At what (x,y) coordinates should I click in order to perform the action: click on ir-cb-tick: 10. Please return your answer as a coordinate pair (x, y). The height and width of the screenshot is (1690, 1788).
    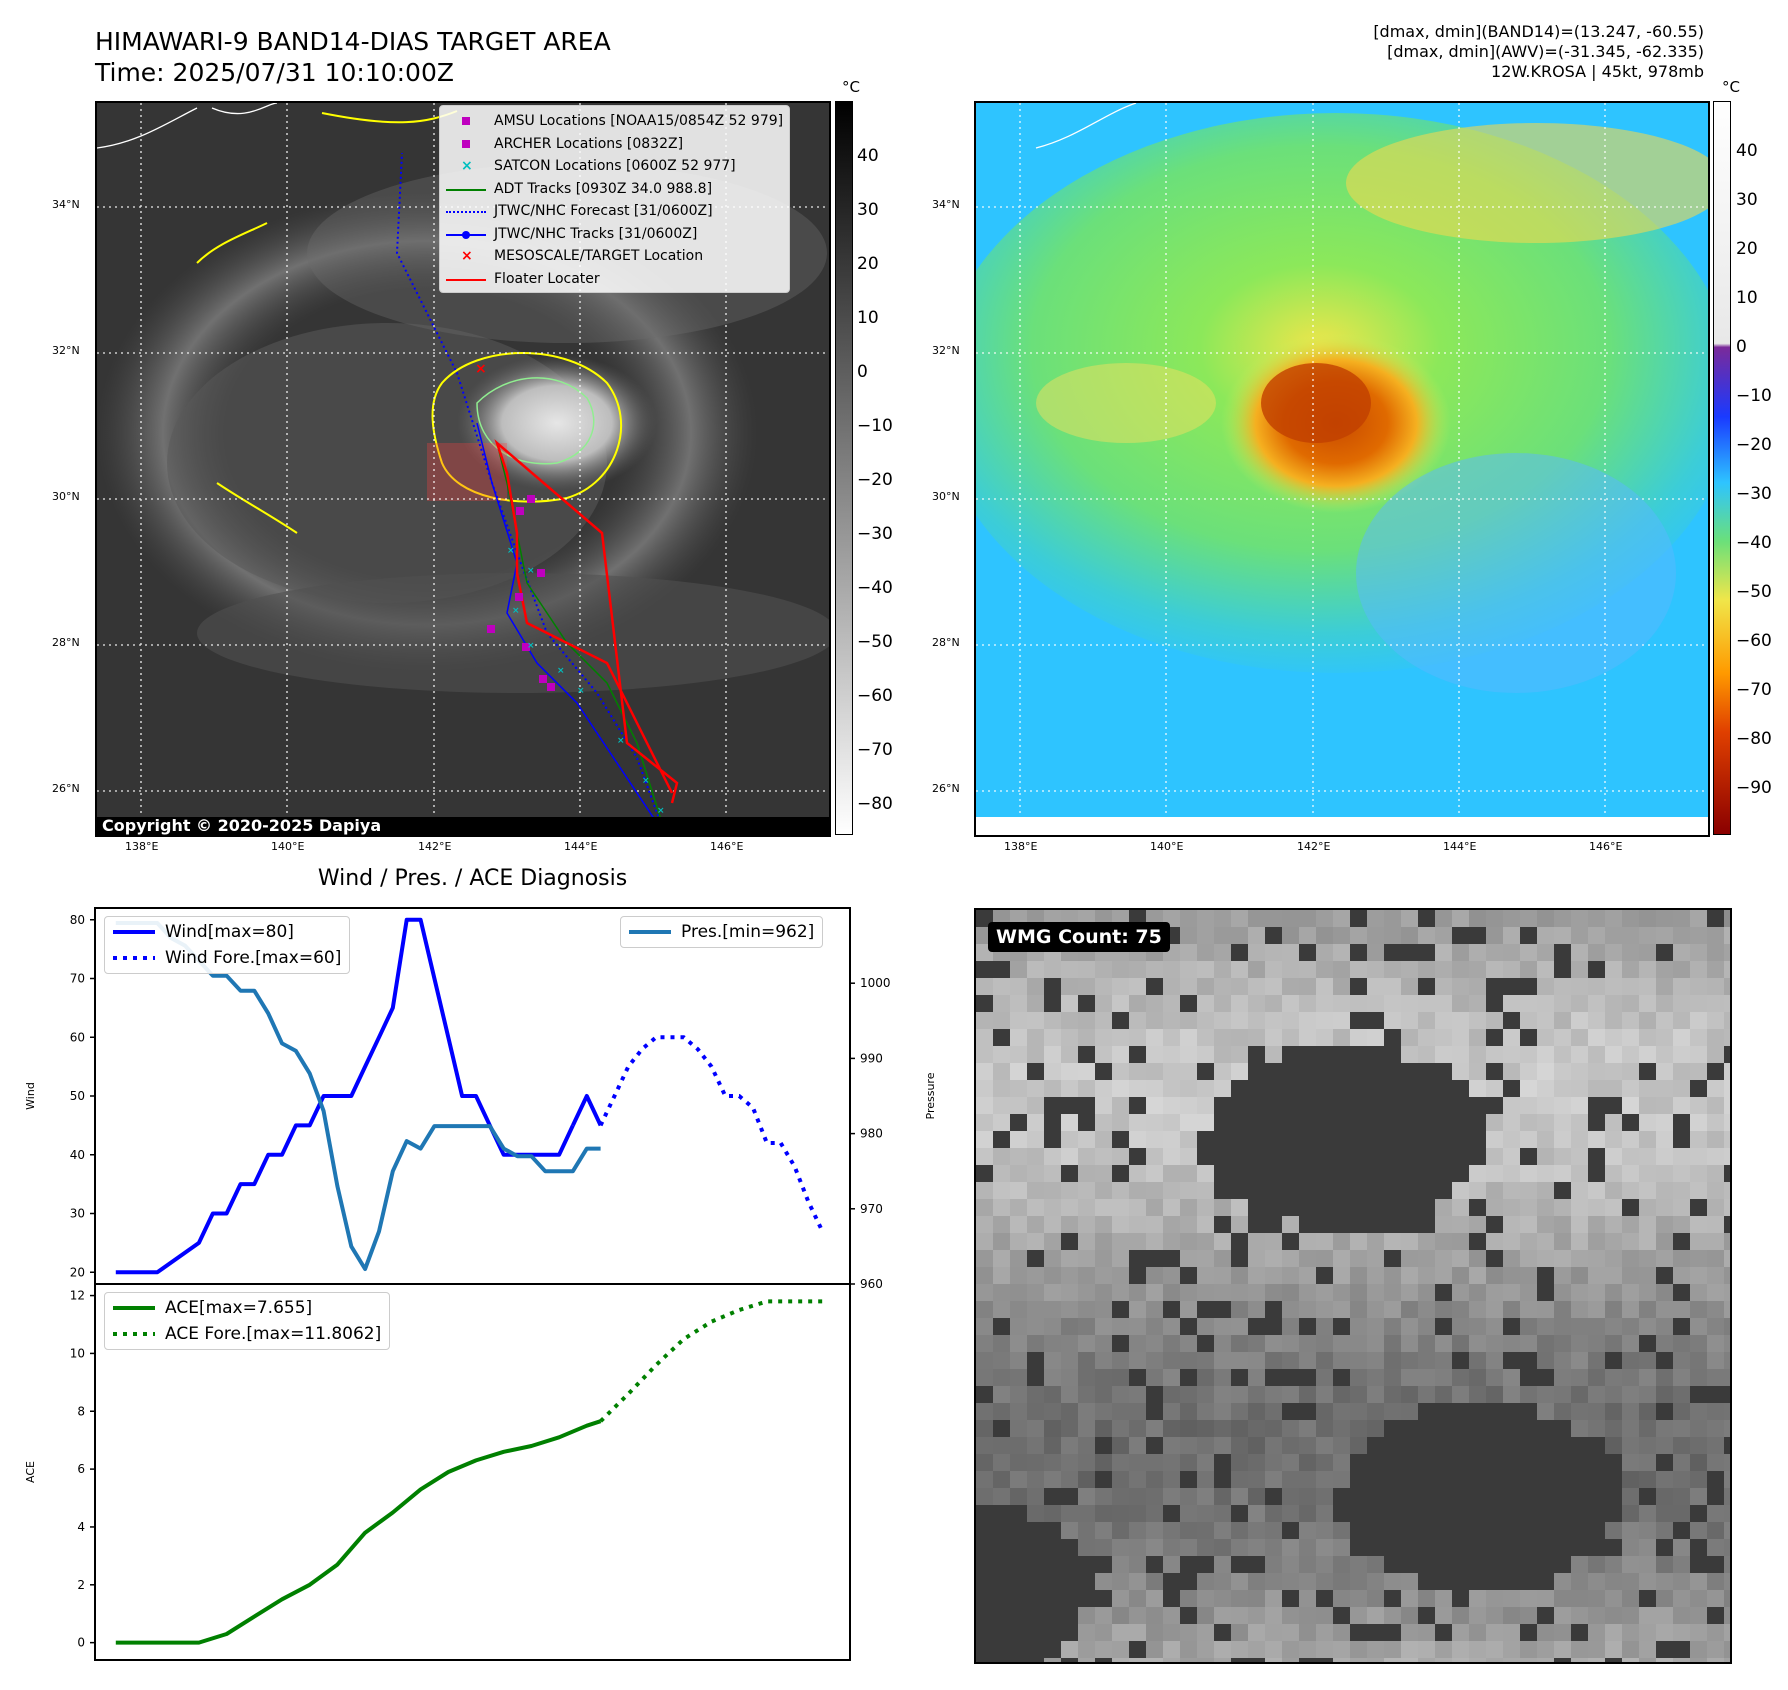
    Looking at the image, I should click on (868, 318).